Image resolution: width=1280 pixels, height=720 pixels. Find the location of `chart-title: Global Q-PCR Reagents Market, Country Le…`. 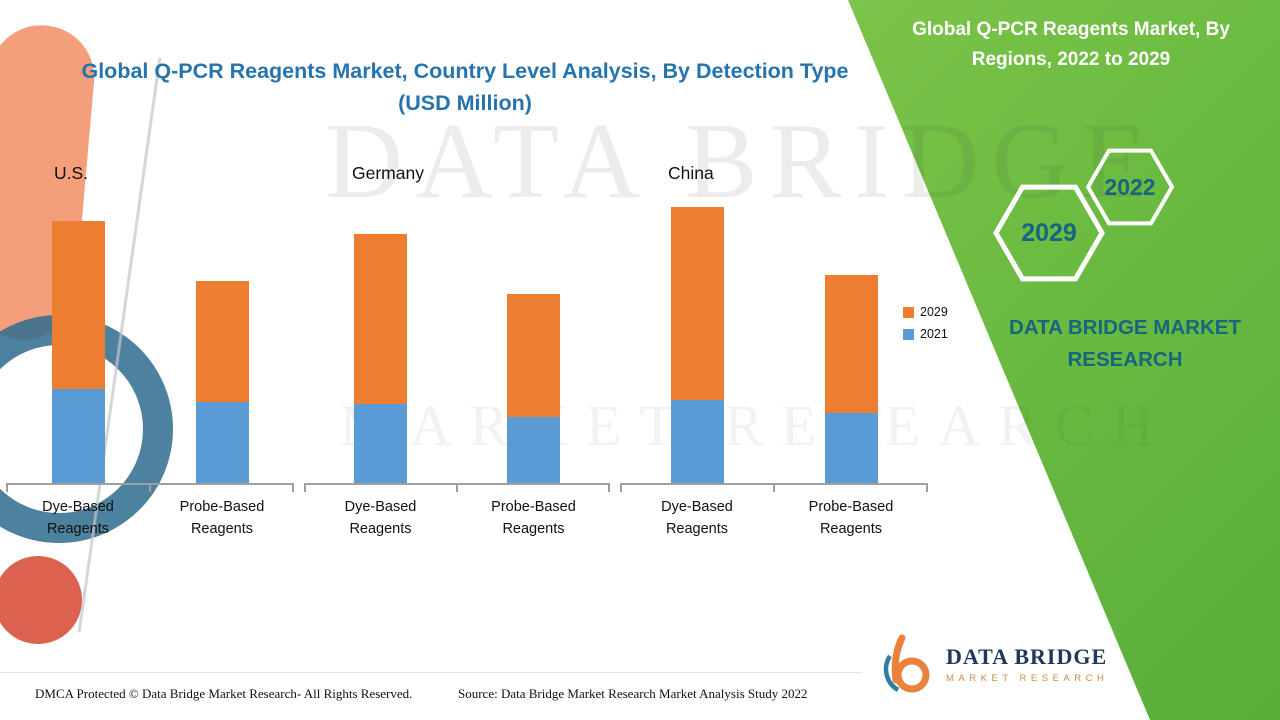

chart-title: Global Q-PCR Reagents Market, Country Le… is located at coordinates (465, 87).